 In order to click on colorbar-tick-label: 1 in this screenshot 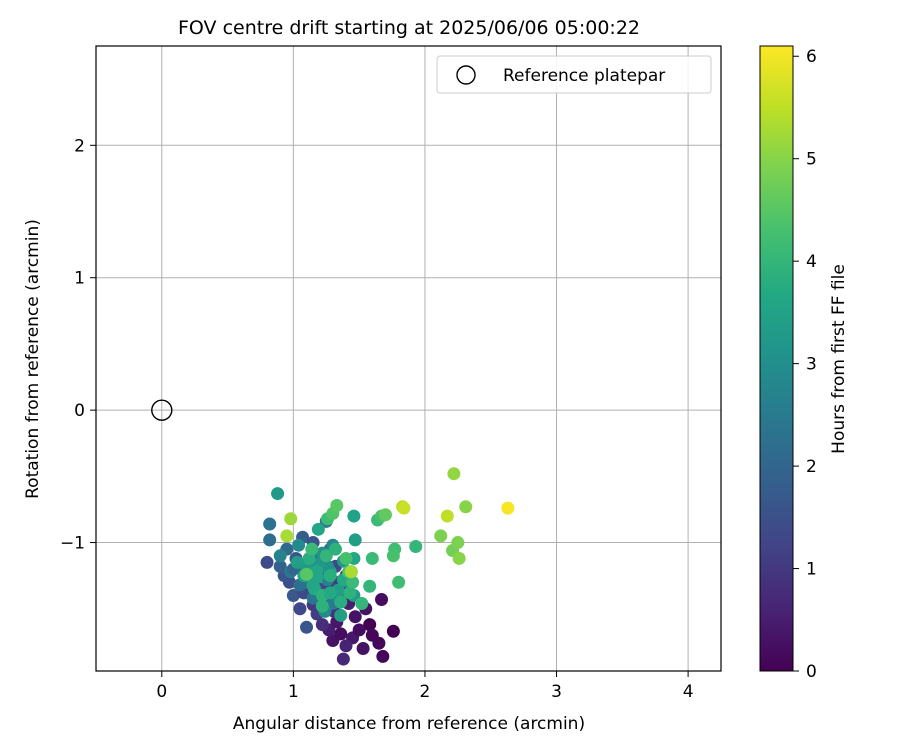, I will do `click(811, 570)`.